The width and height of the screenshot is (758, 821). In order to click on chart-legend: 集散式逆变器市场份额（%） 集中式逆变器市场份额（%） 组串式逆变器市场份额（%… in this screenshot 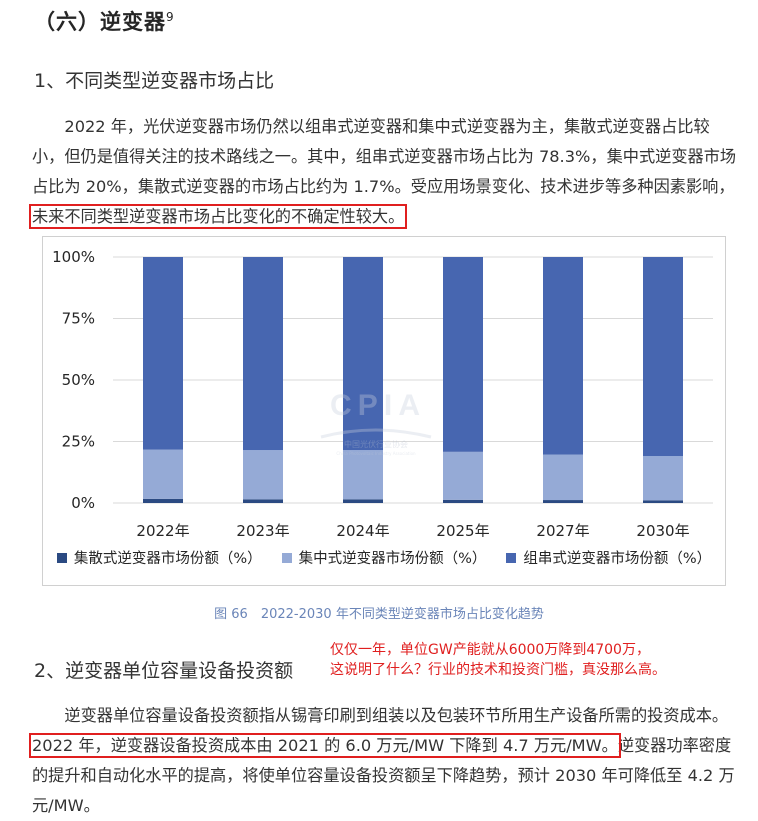, I will do `click(384, 557)`.